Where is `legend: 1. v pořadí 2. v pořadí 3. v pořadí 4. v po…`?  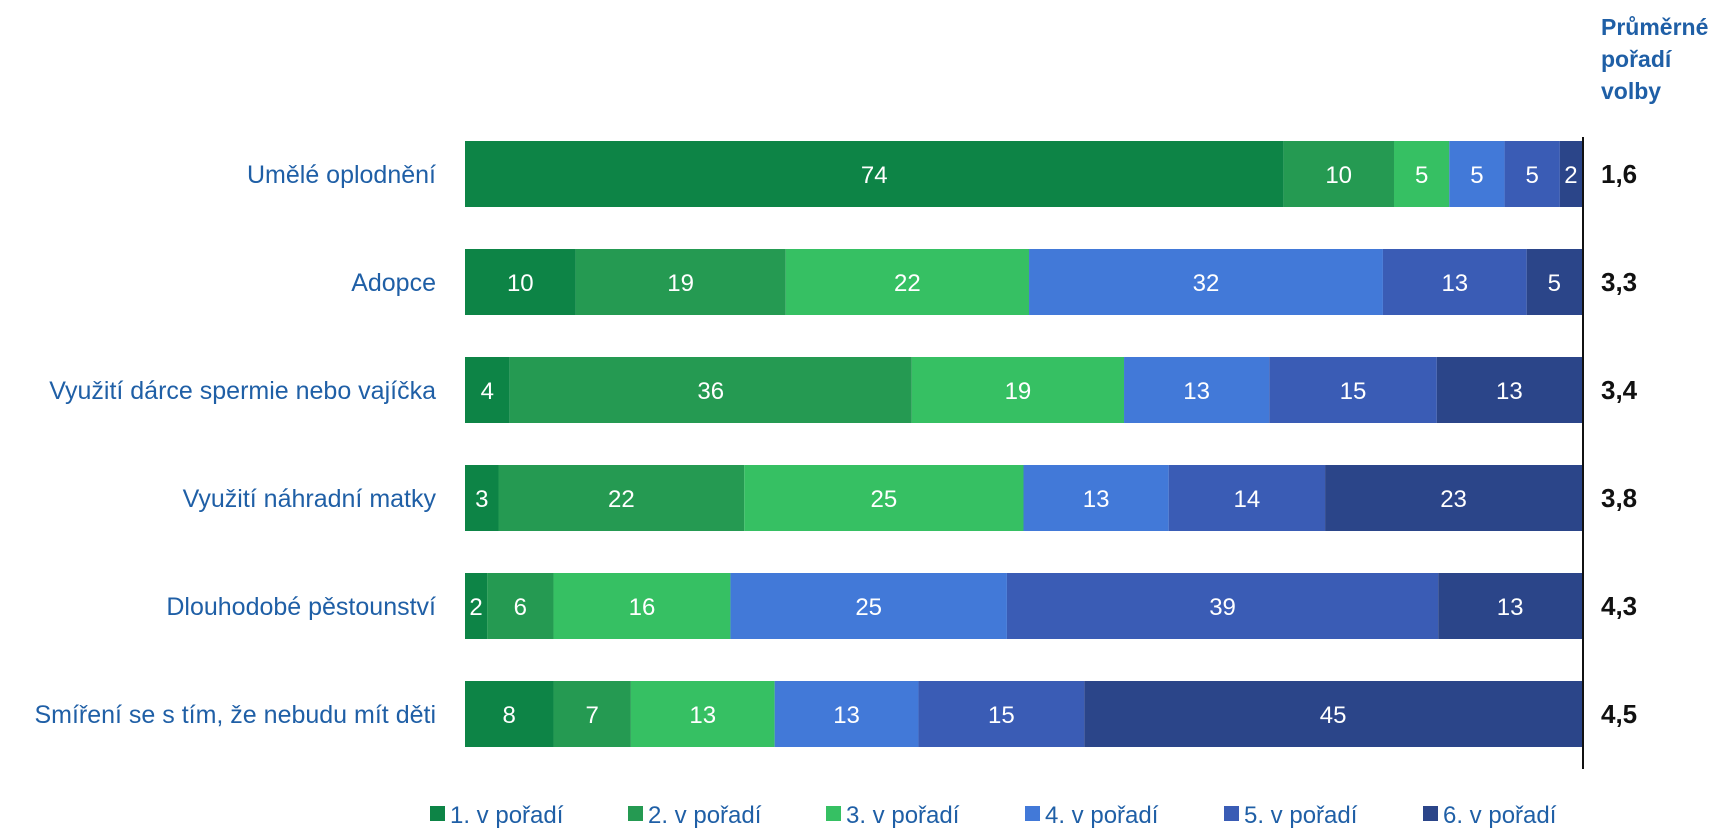
legend: 1. v pořadí 2. v pořadí 3. v pořadí 4. v po… is located at coordinates (993, 815).